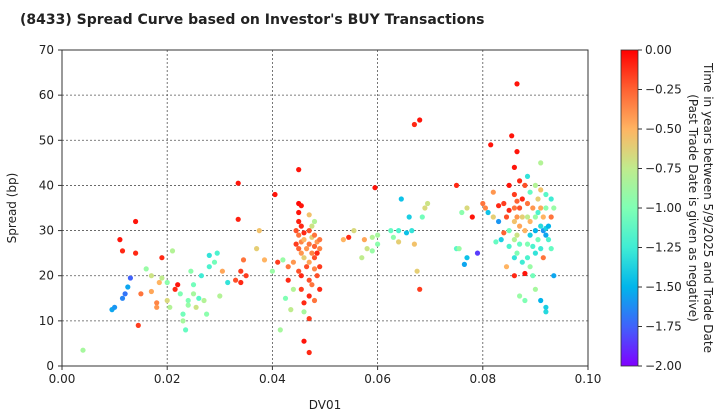  Describe the element at coordinates (663, 287) in the screenshot. I see `colorbar-tick-label: −1.50` at that location.